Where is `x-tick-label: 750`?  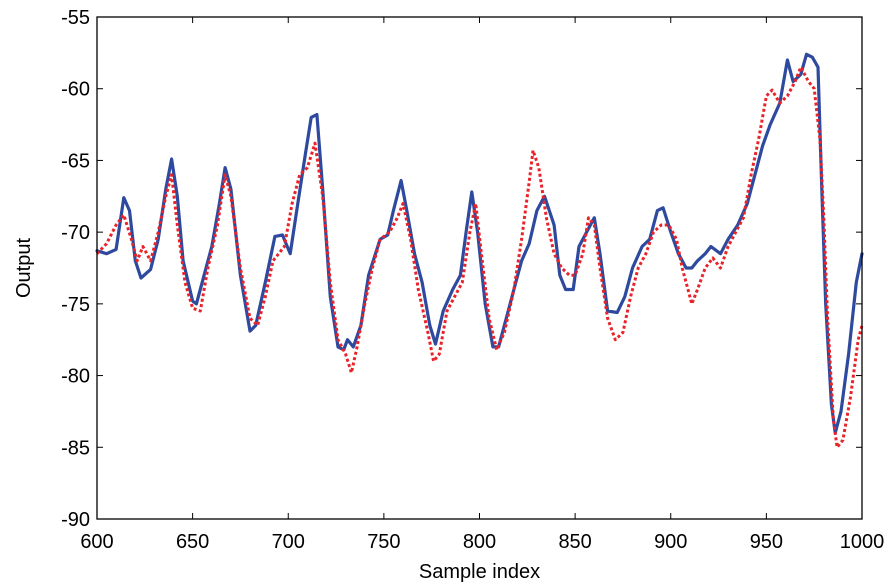 x-tick-label: 750 is located at coordinates (383, 542).